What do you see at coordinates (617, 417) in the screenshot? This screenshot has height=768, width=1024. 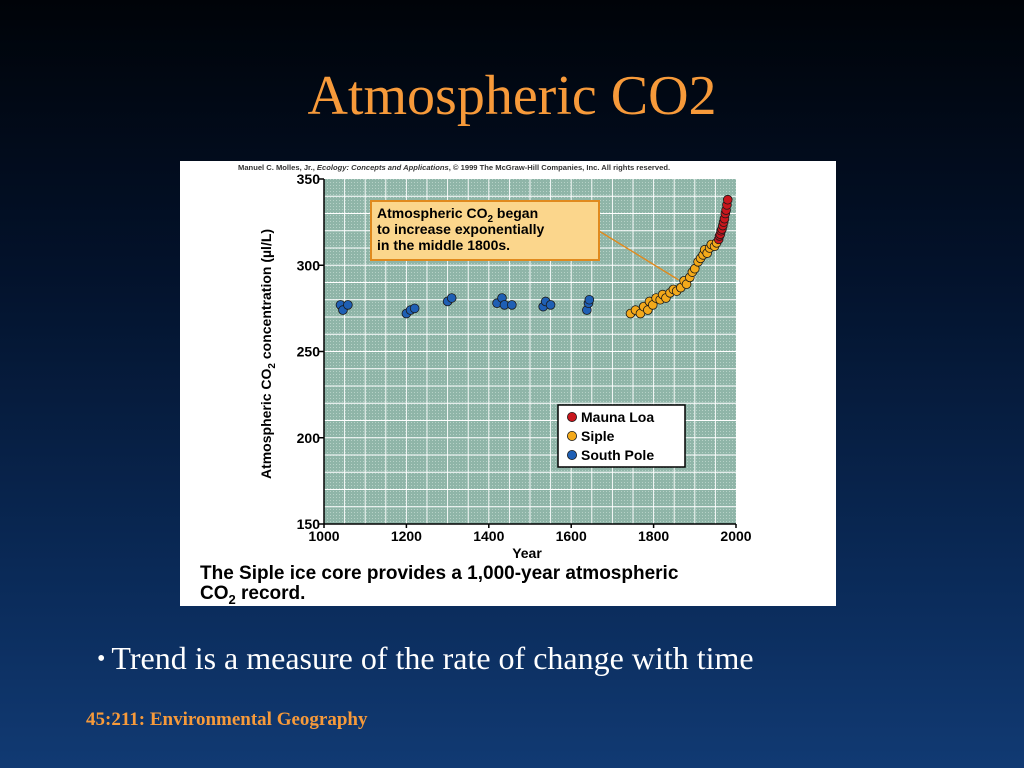 I see `legend-label-mauna-loa: Mauna Loa` at bounding box center [617, 417].